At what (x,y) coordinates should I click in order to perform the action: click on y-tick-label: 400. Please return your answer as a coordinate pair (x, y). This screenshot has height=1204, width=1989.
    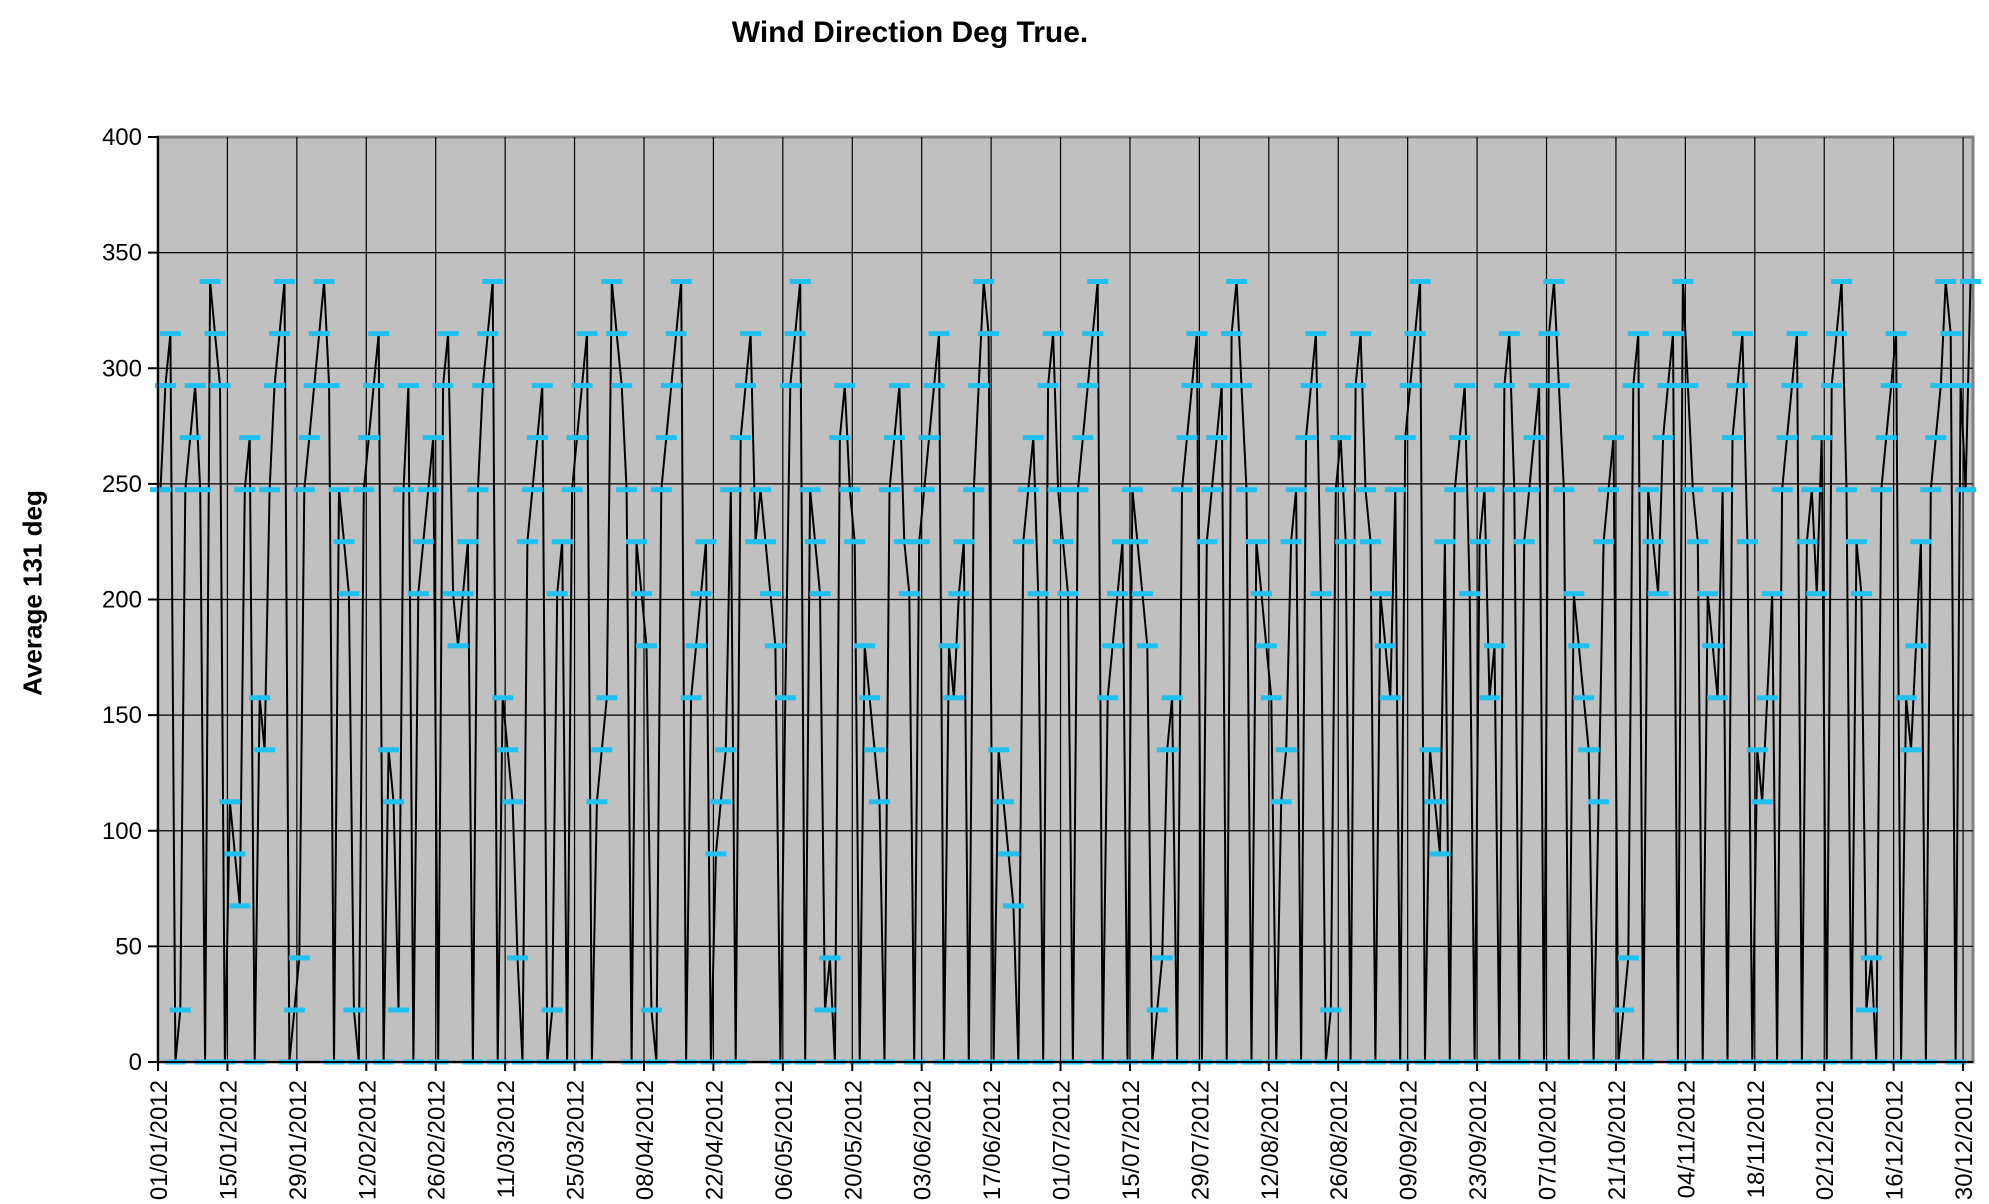
    Looking at the image, I should click on (122, 137).